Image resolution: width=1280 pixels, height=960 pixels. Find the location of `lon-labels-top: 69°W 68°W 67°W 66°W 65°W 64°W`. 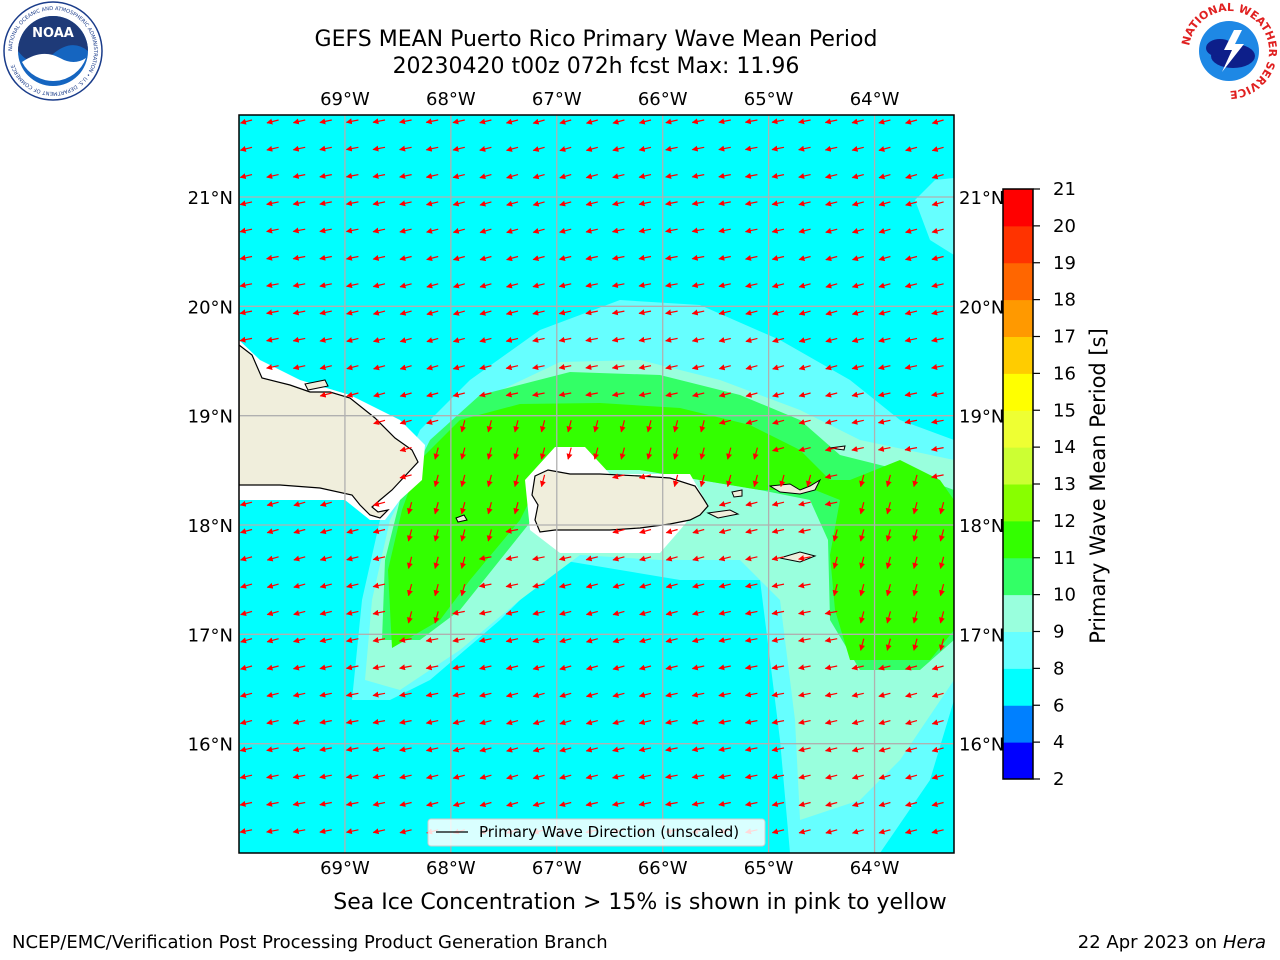

lon-labels-top: 69°W 68°W 67°W 66°W 65°W 64°W is located at coordinates (610, 99).